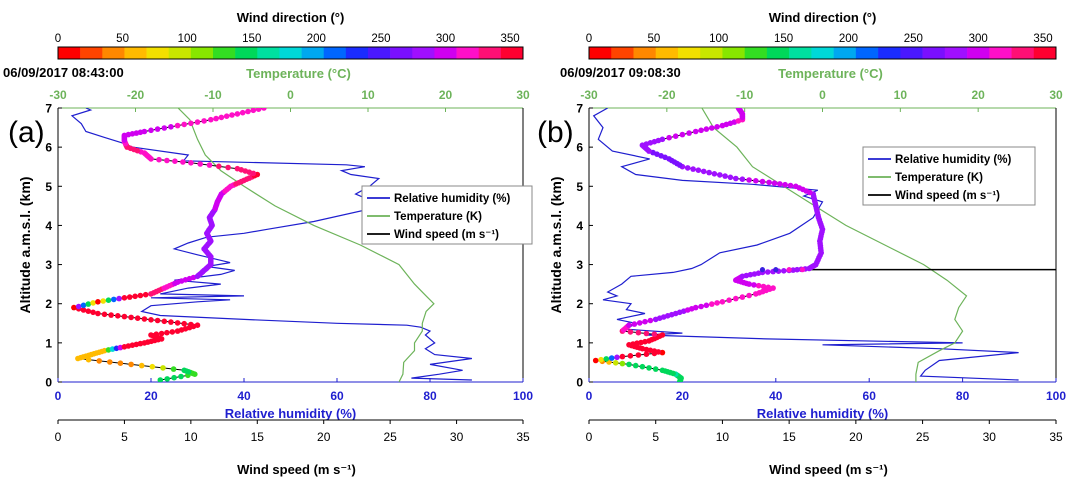 The height and width of the screenshot is (482, 1069). Describe the element at coordinates (48, 148) in the screenshot. I see `altitude-tick-label: 6` at that location.